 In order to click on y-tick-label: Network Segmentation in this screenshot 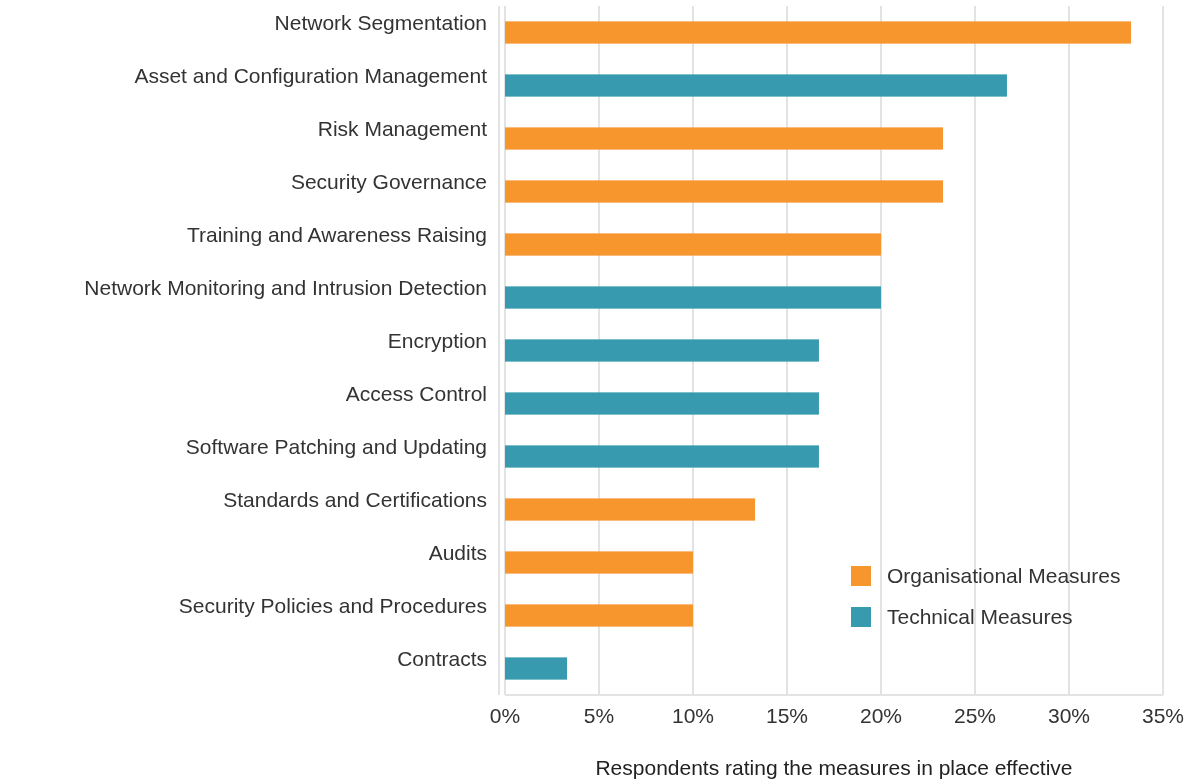, I will do `click(380, 23)`.